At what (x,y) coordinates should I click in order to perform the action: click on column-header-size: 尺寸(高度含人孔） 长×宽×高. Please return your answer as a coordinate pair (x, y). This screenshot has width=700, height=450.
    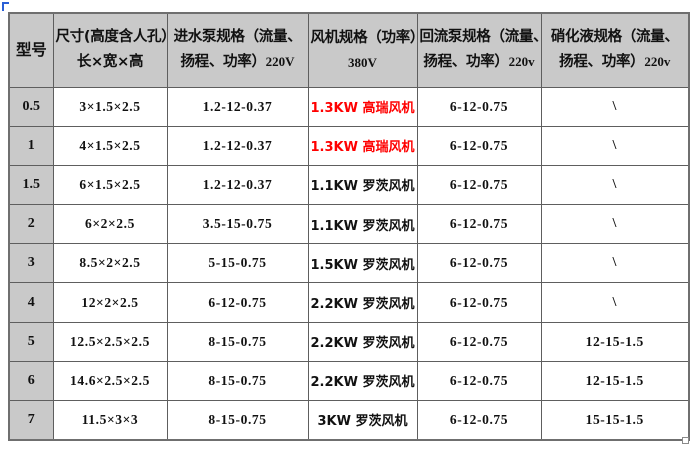
    Looking at the image, I should click on (114, 50).